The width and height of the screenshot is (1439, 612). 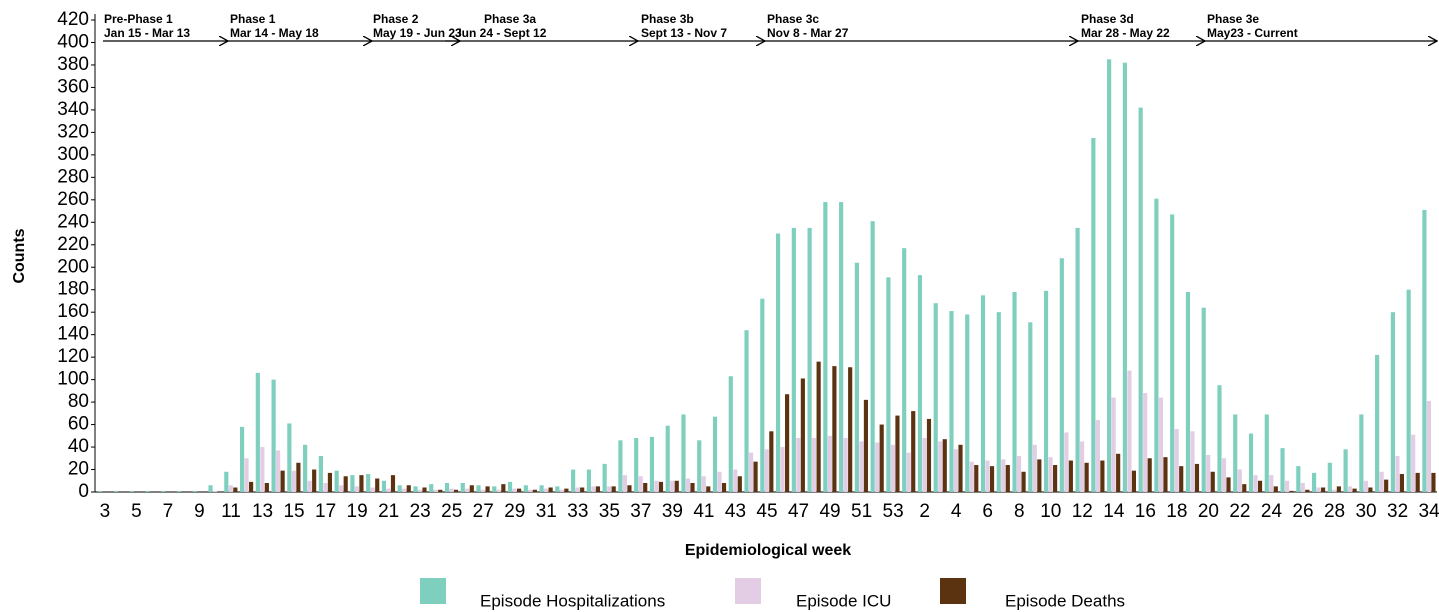 I want to click on x-tick-label: 27, so click(x=483, y=511).